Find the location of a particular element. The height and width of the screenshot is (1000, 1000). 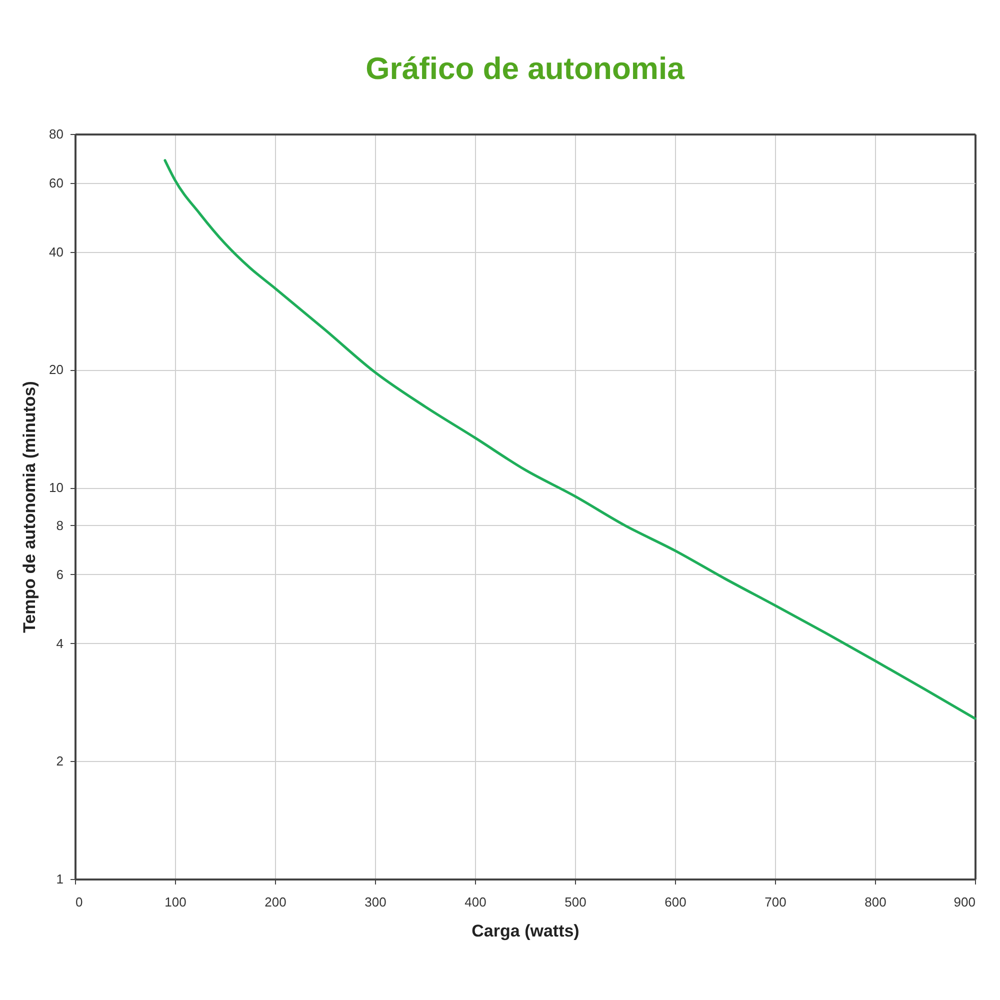

x-tick-label: 0 is located at coordinates (79, 902).